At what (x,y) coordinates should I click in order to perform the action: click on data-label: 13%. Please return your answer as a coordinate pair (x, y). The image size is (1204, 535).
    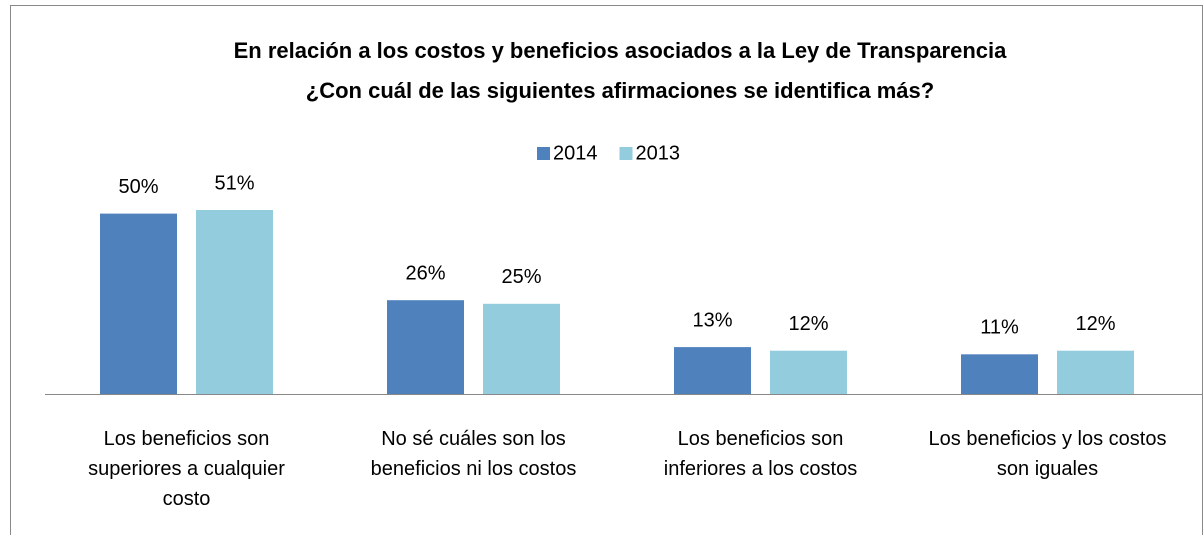
    Looking at the image, I should click on (712, 320).